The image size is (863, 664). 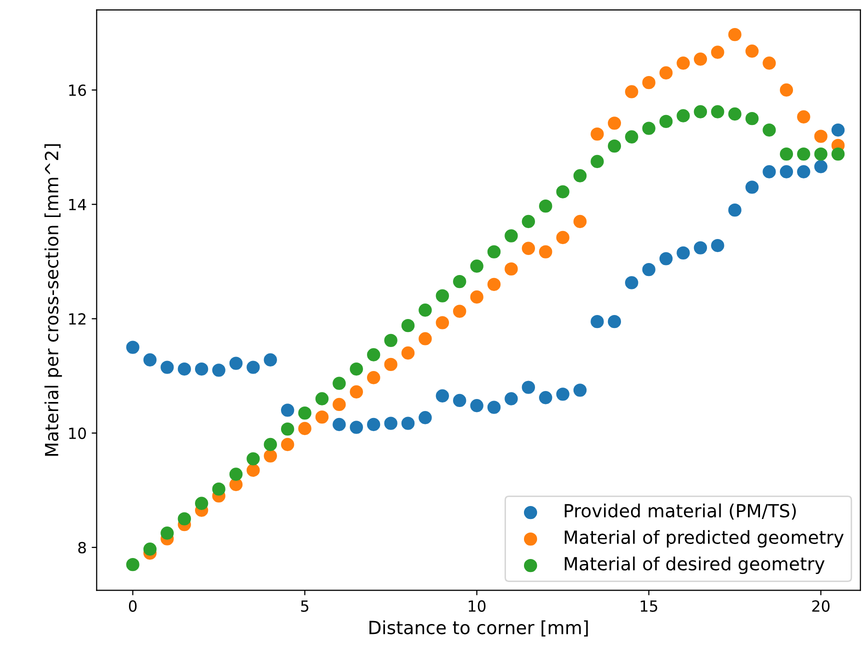 What do you see at coordinates (53, 300) in the screenshot?
I see `y-axis-title: Material per cross-section [mm^2]` at bounding box center [53, 300].